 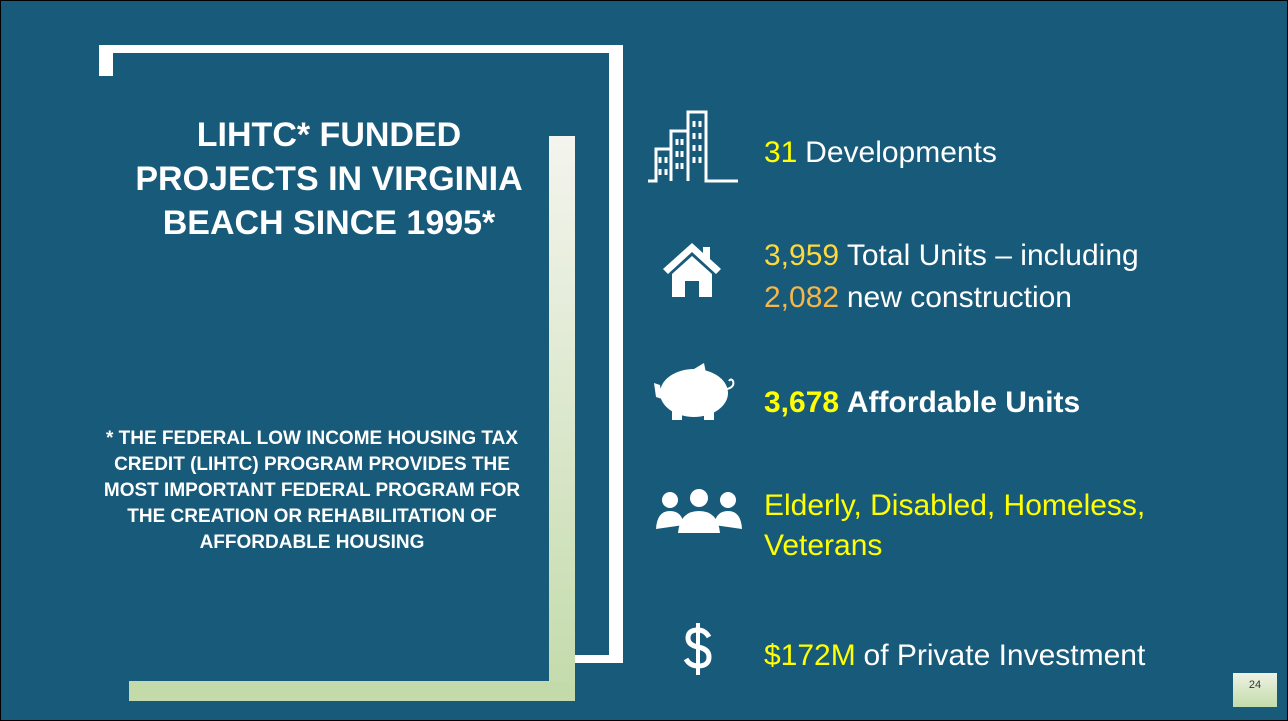 What do you see at coordinates (616, 354) in the screenshot?
I see `frame-right` at bounding box center [616, 354].